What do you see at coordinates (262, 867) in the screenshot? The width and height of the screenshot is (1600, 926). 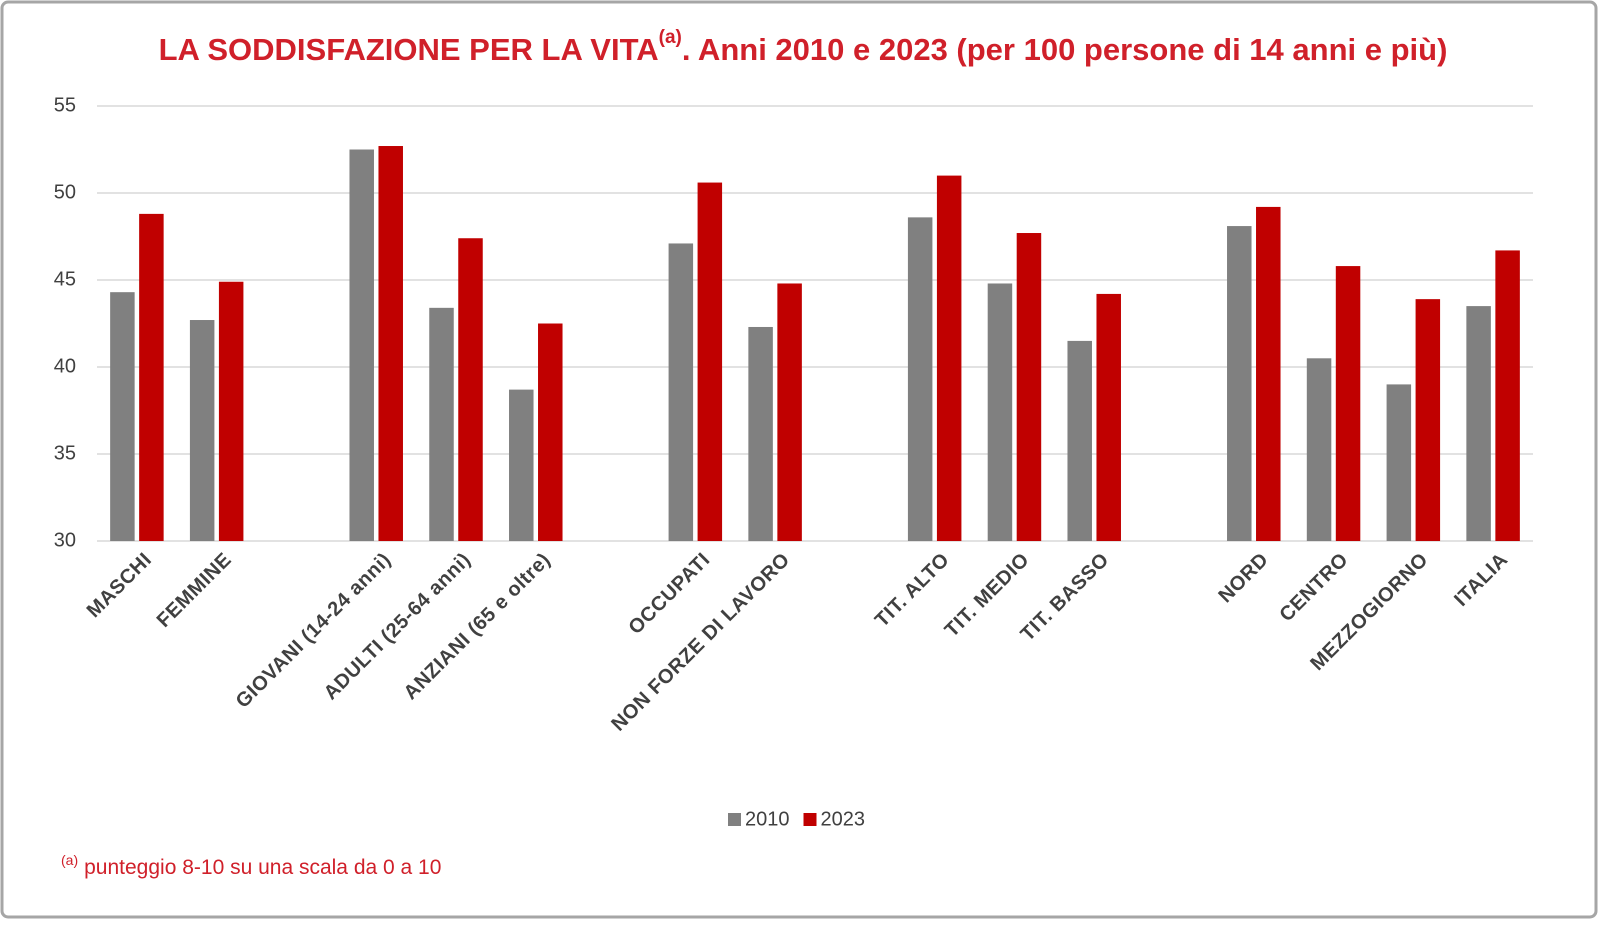 I see `footnote-text: punteggio 8-10 su una scala da 0 a 10` at bounding box center [262, 867].